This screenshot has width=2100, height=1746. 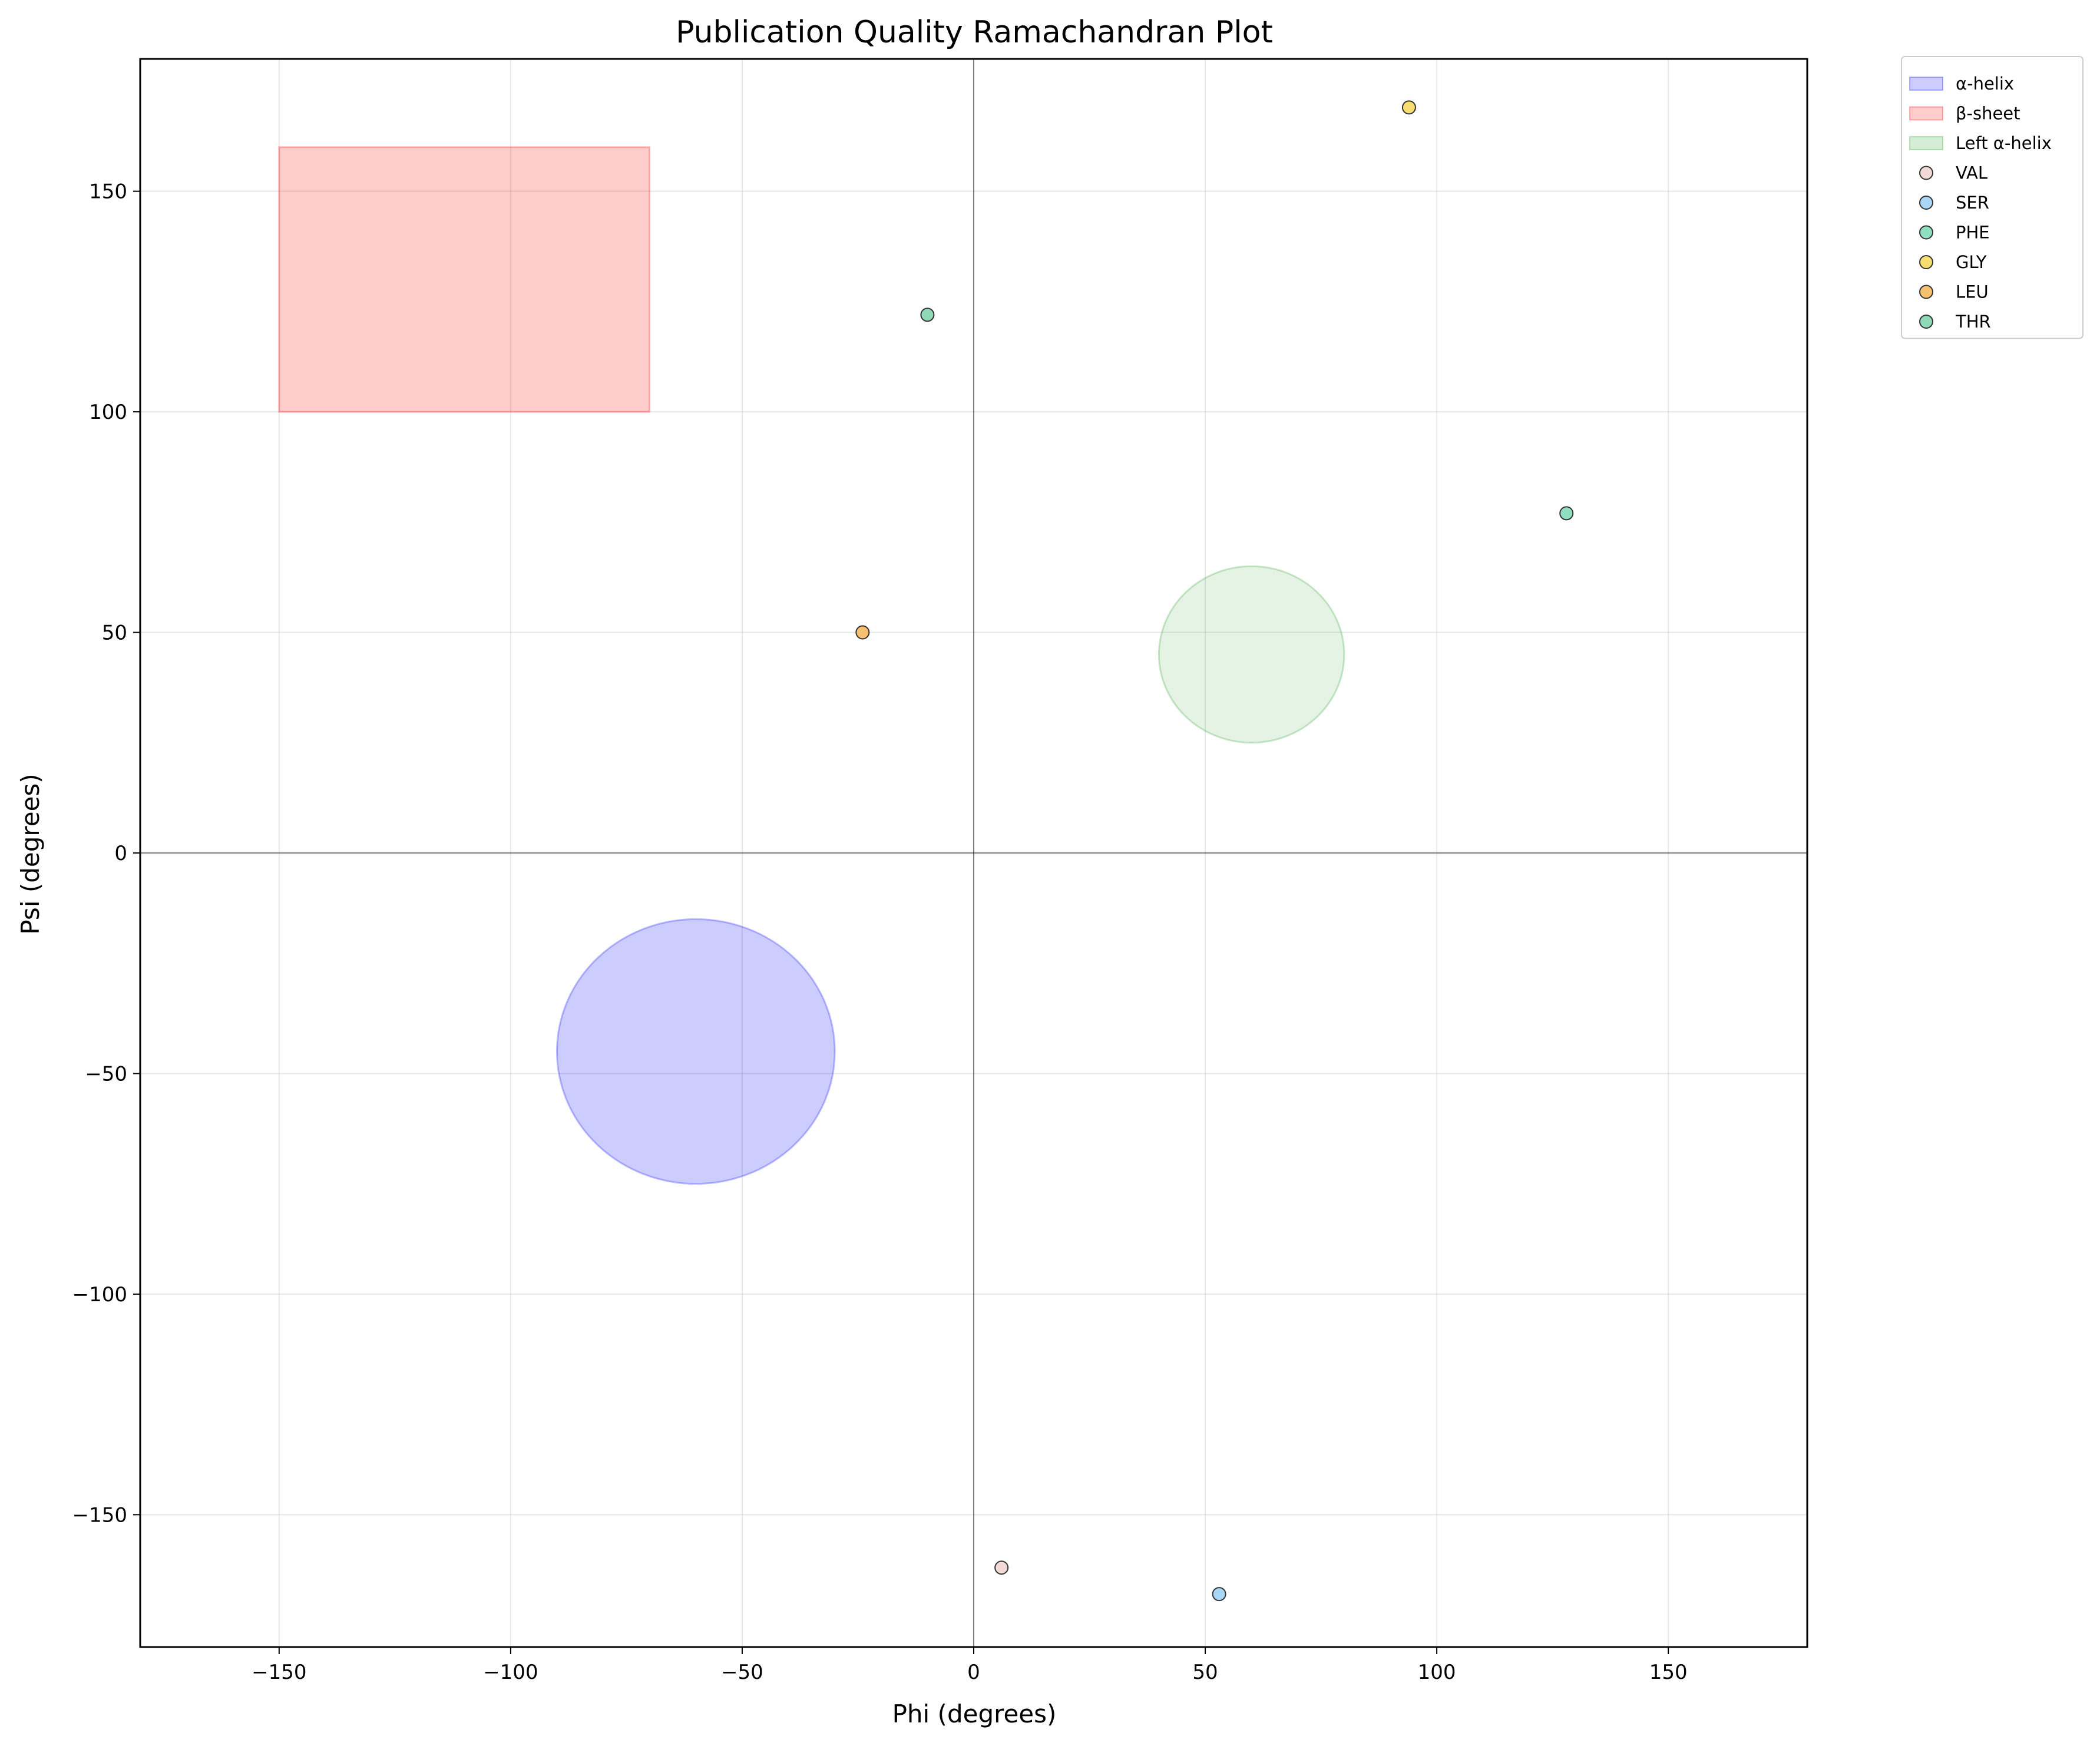 I want to click on x-tick-label: 50, so click(x=1205, y=1672).